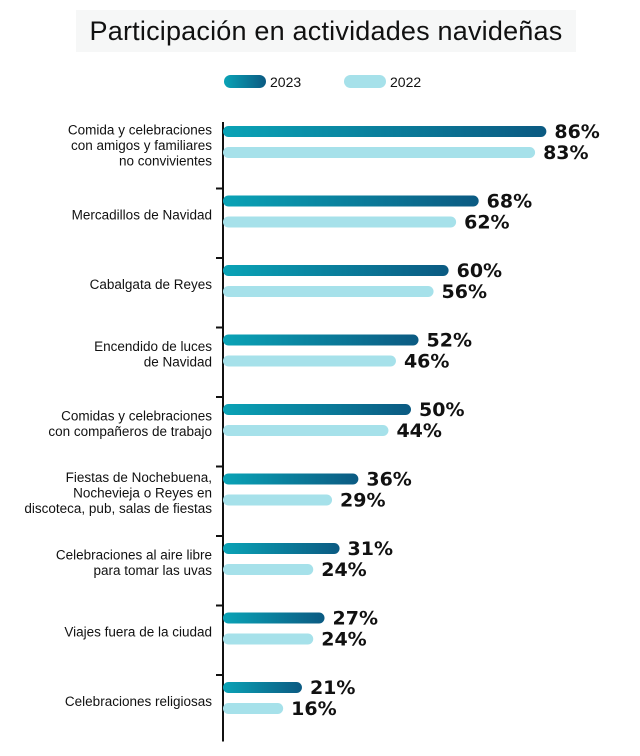 This screenshot has height=756, width=640. I want to click on bar-2022-mercadillos-de-navidad, so click(340, 222).